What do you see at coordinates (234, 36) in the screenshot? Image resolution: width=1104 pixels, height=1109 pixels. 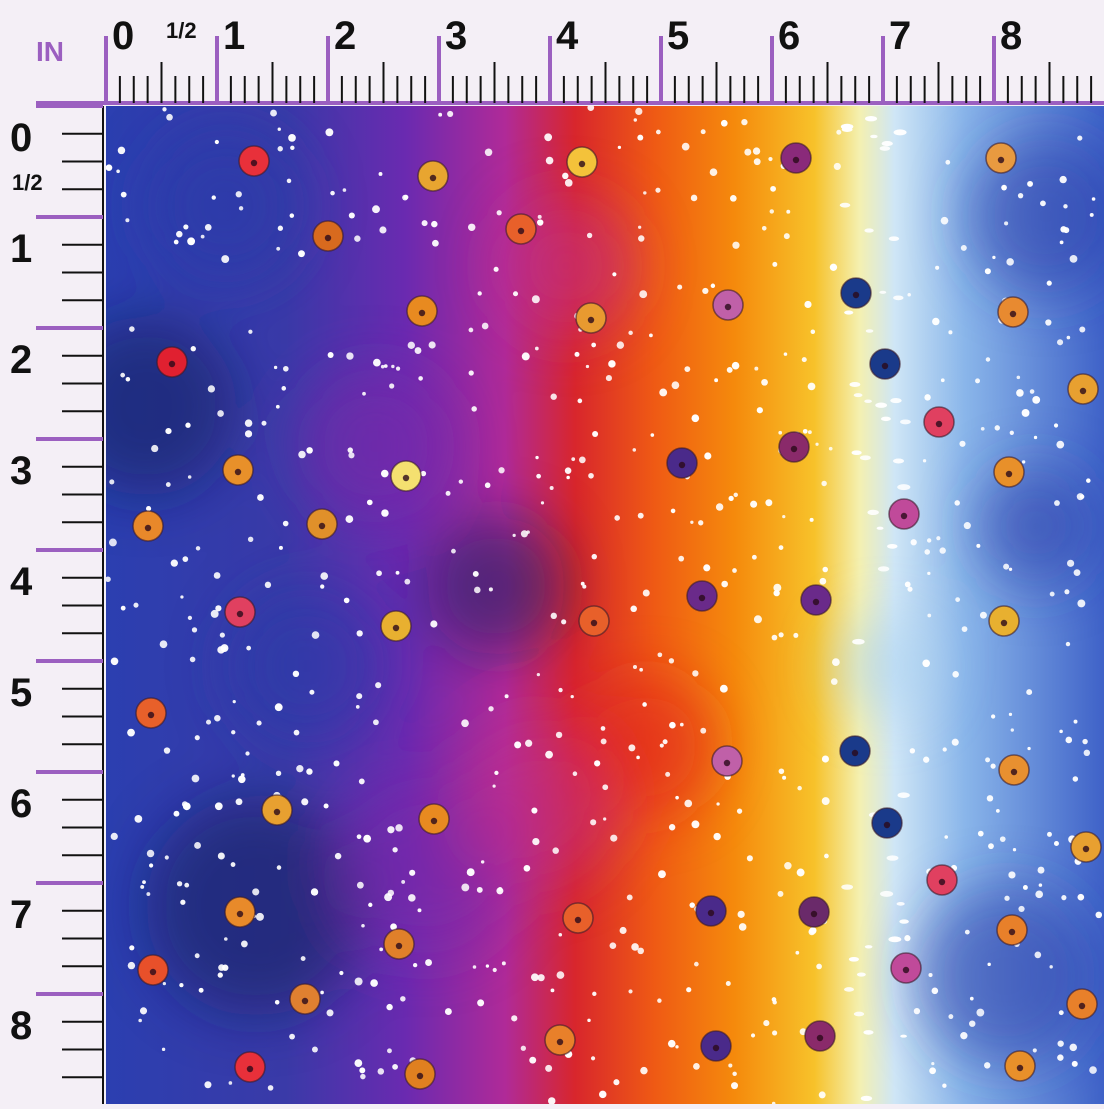 I see `top-ruler-number: 1` at bounding box center [234, 36].